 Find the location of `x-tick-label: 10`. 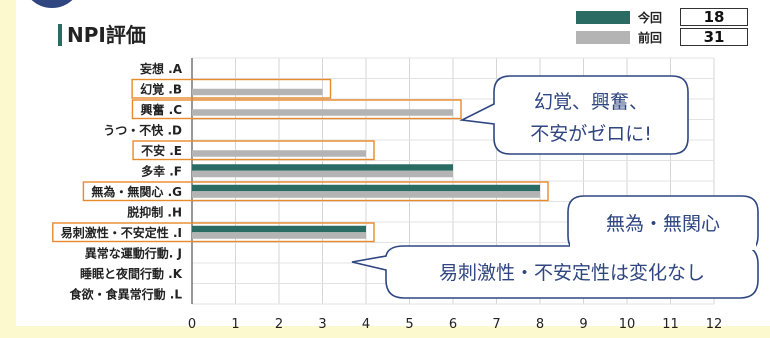

x-tick-label: 10 is located at coordinates (627, 324).